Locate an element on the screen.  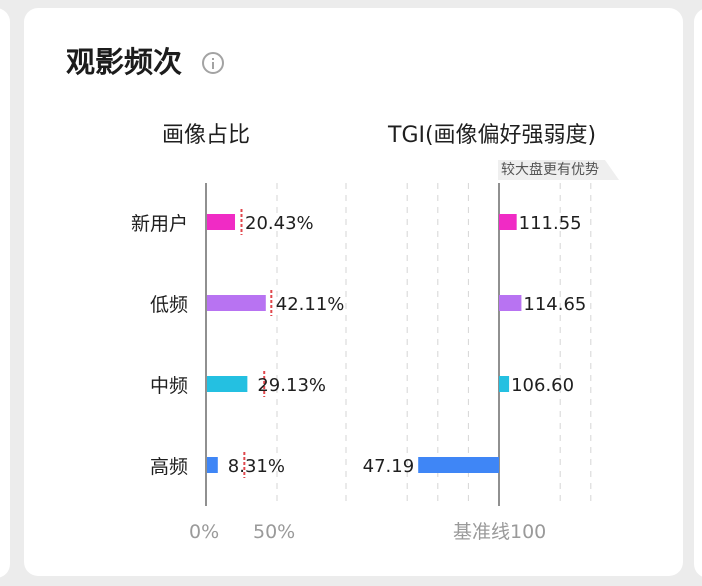
share-value-label-0: 20.43% is located at coordinates (279, 223).